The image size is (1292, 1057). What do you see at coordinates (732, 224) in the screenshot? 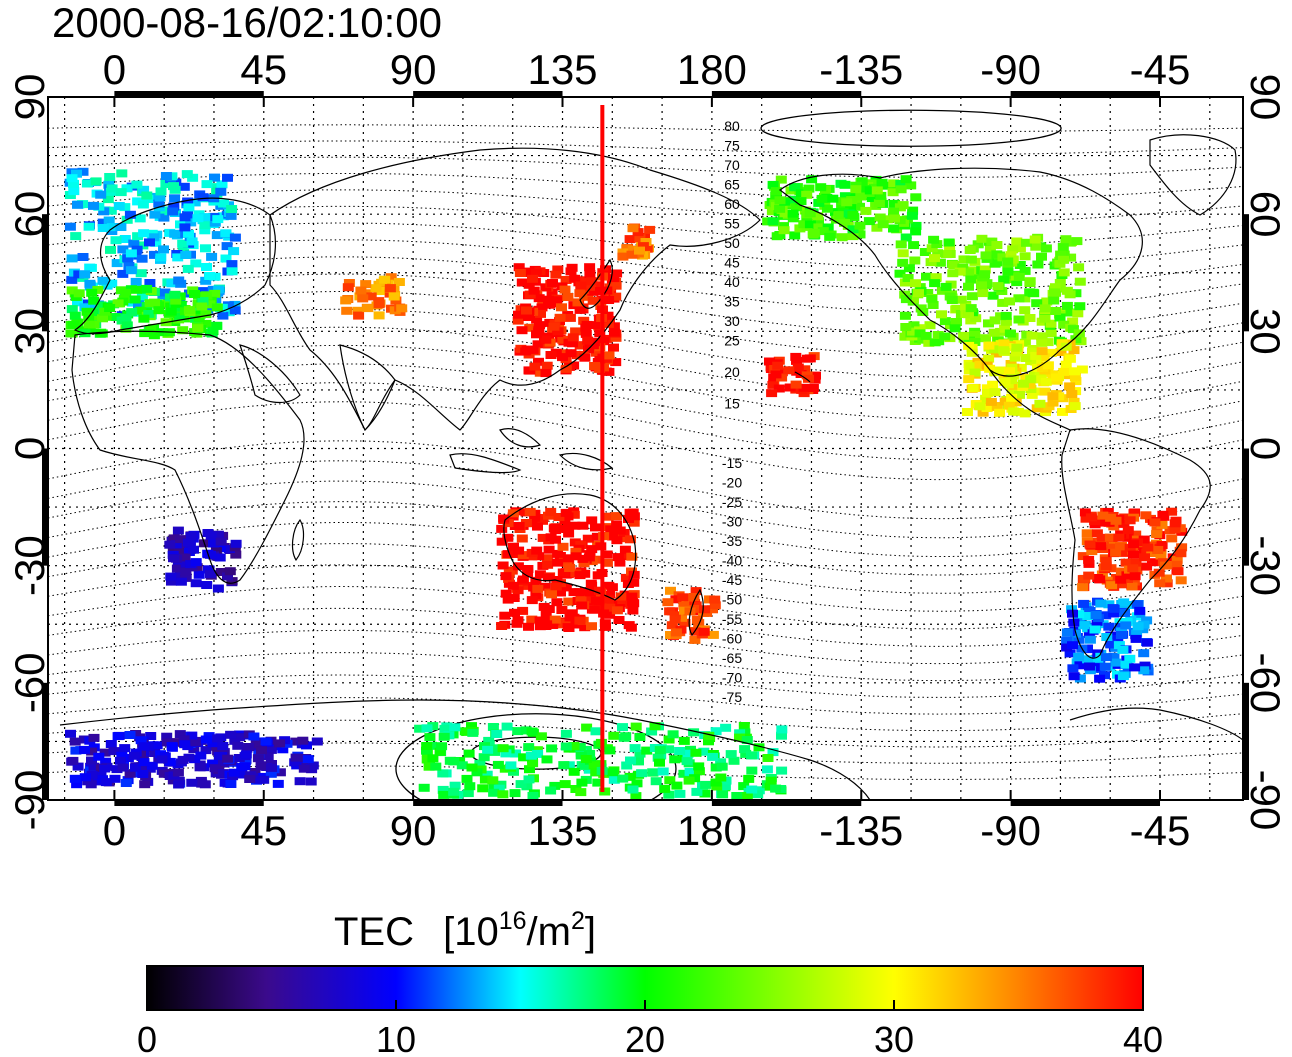
I see `contour-label: 55` at bounding box center [732, 224].